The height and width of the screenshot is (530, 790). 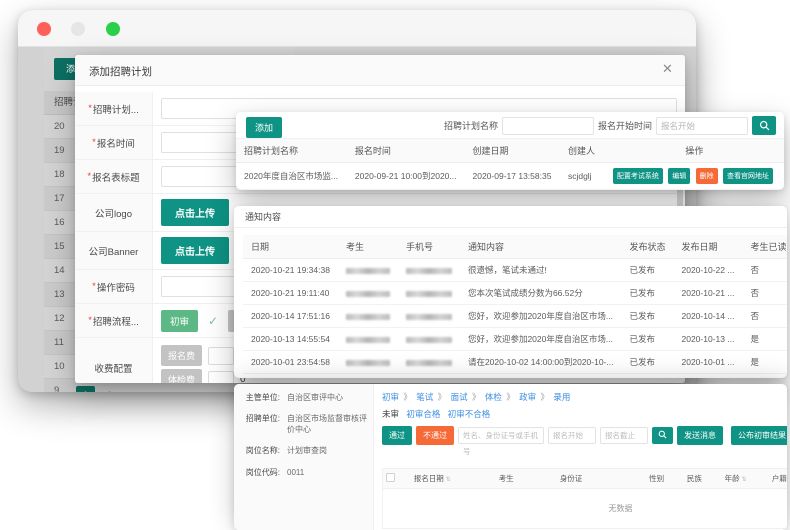 What do you see at coordinates (291, 151) in the screenshot?
I see `col-plan-name: 招聘计划名称` at bounding box center [291, 151].